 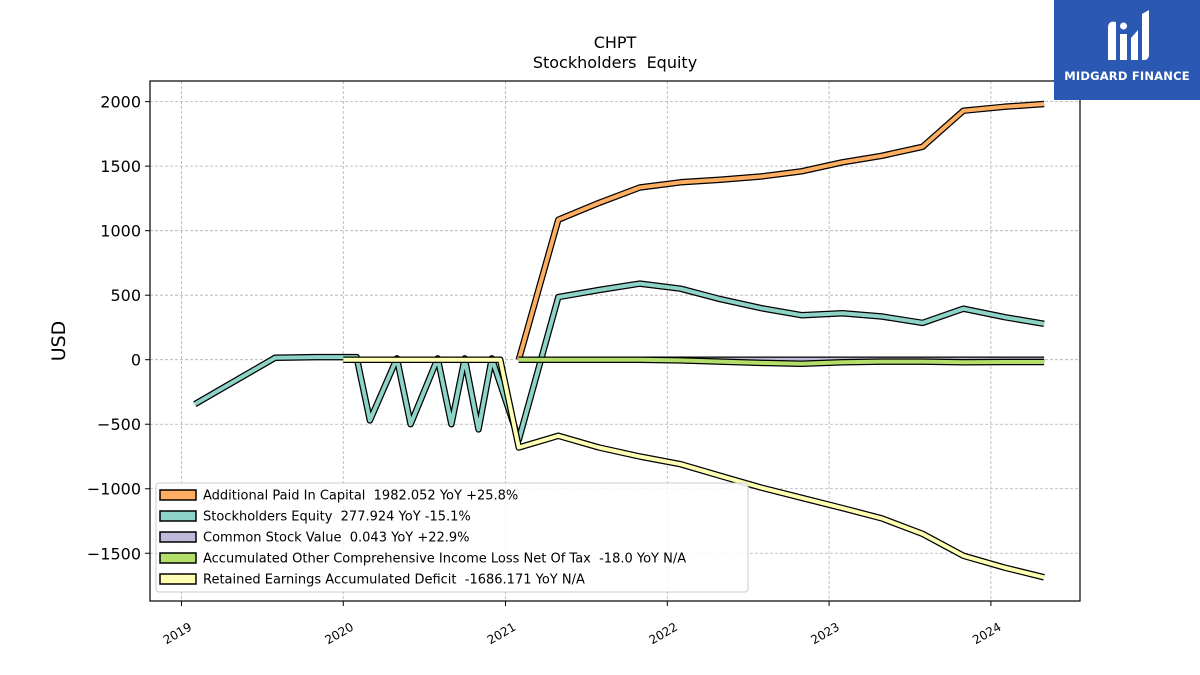 I want to click on y-tick-label: 500, so click(x=125, y=295).